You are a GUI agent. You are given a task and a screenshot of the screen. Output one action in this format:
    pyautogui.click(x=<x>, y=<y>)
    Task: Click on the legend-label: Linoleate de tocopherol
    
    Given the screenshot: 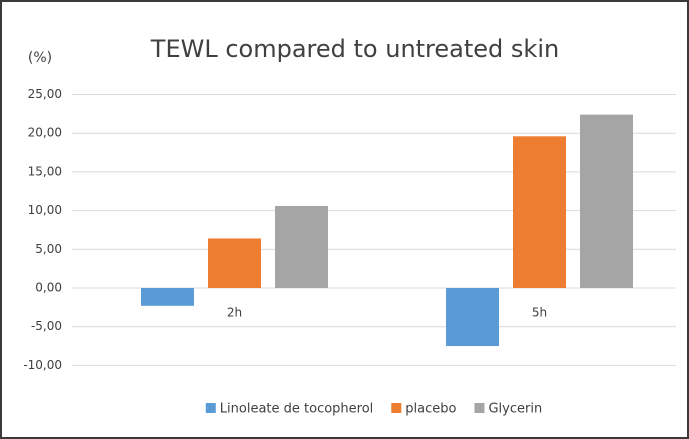 What is the action you would take?
    pyautogui.click(x=297, y=409)
    